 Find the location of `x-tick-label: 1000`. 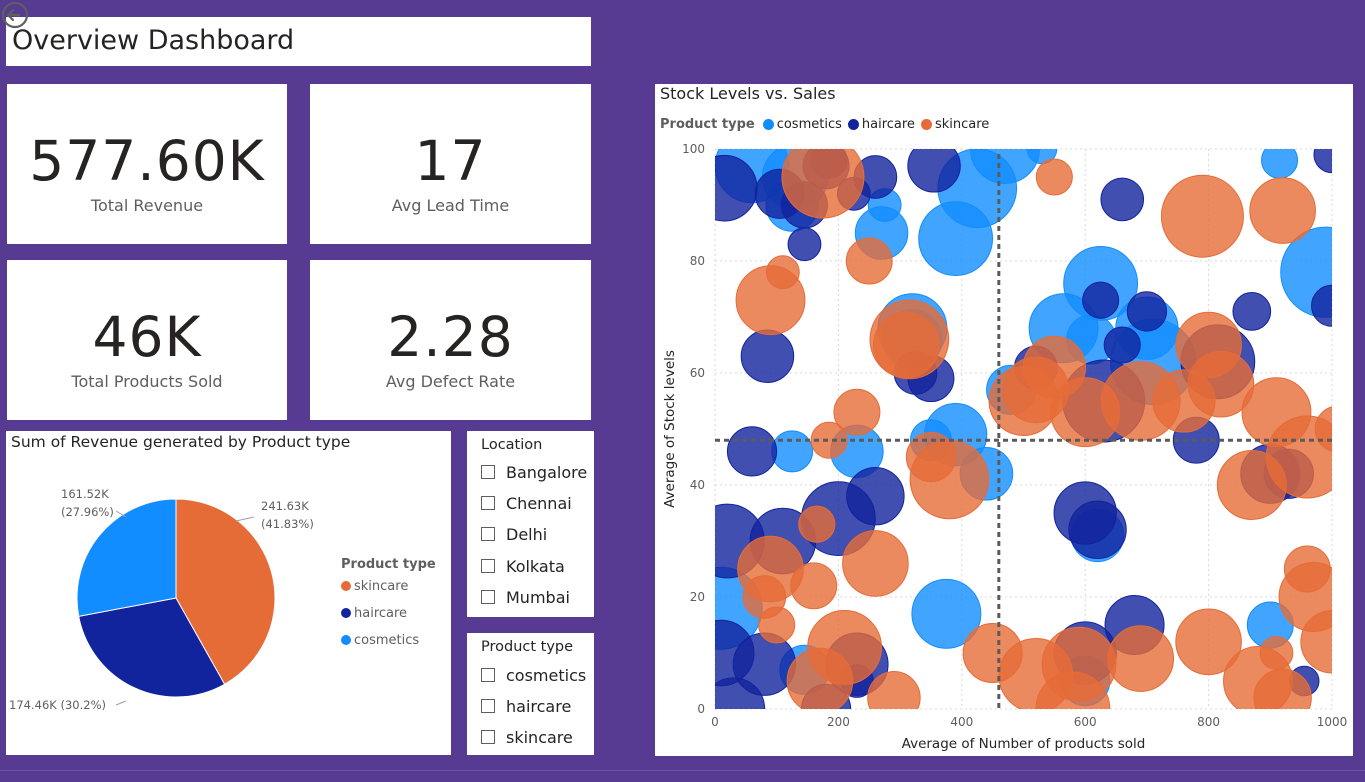

x-tick-label: 1000 is located at coordinates (1332, 722).